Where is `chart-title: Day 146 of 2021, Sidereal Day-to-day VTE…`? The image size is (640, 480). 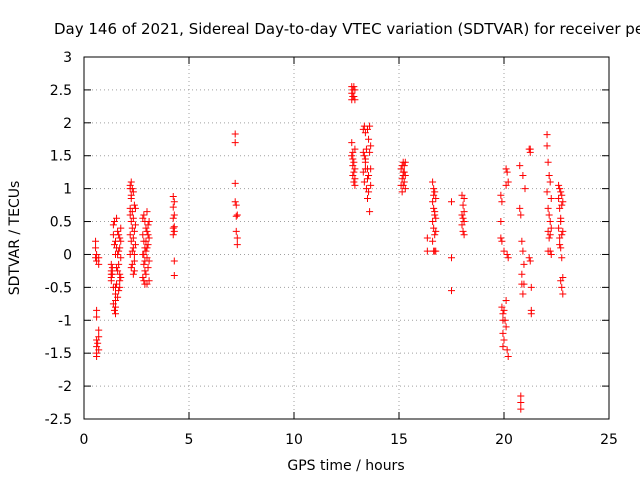 chart-title: Day 146 of 2021, Sidereal Day-to-day VTE… is located at coordinates (347, 29).